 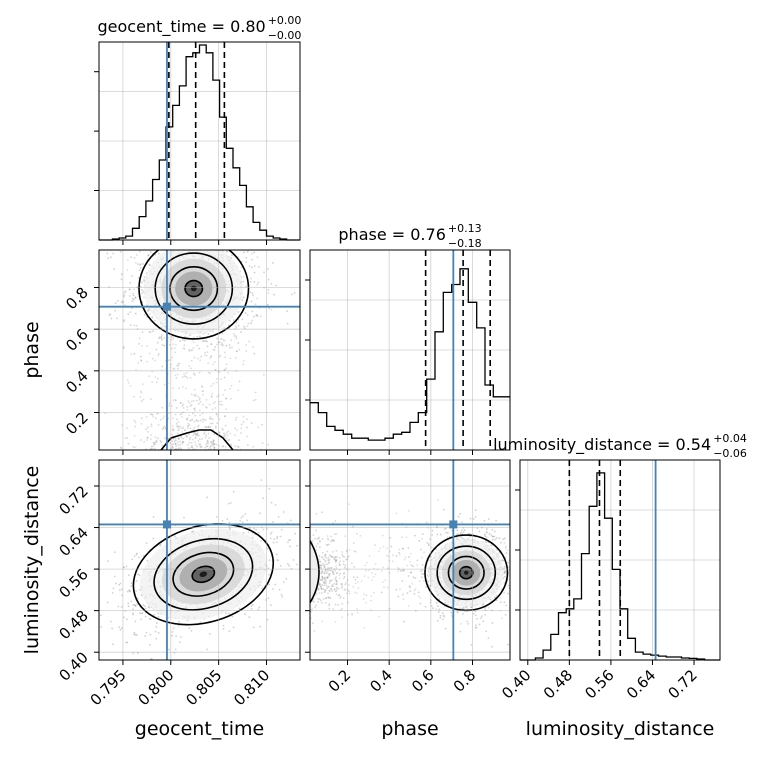 I want to click on title-luminosity_distance: luminosity_distance = 0.54 +0.04−0.06, so click(x=620, y=446).